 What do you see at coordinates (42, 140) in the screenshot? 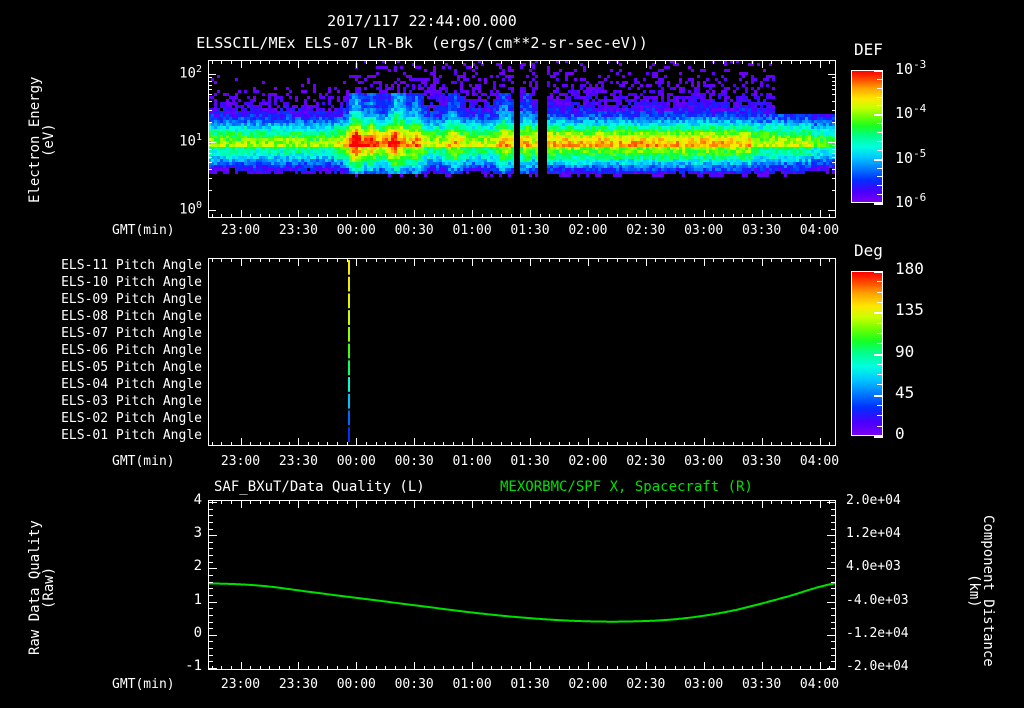
I see `spectrogram-y-axis-label: Electron Energy (eV)` at bounding box center [42, 140].